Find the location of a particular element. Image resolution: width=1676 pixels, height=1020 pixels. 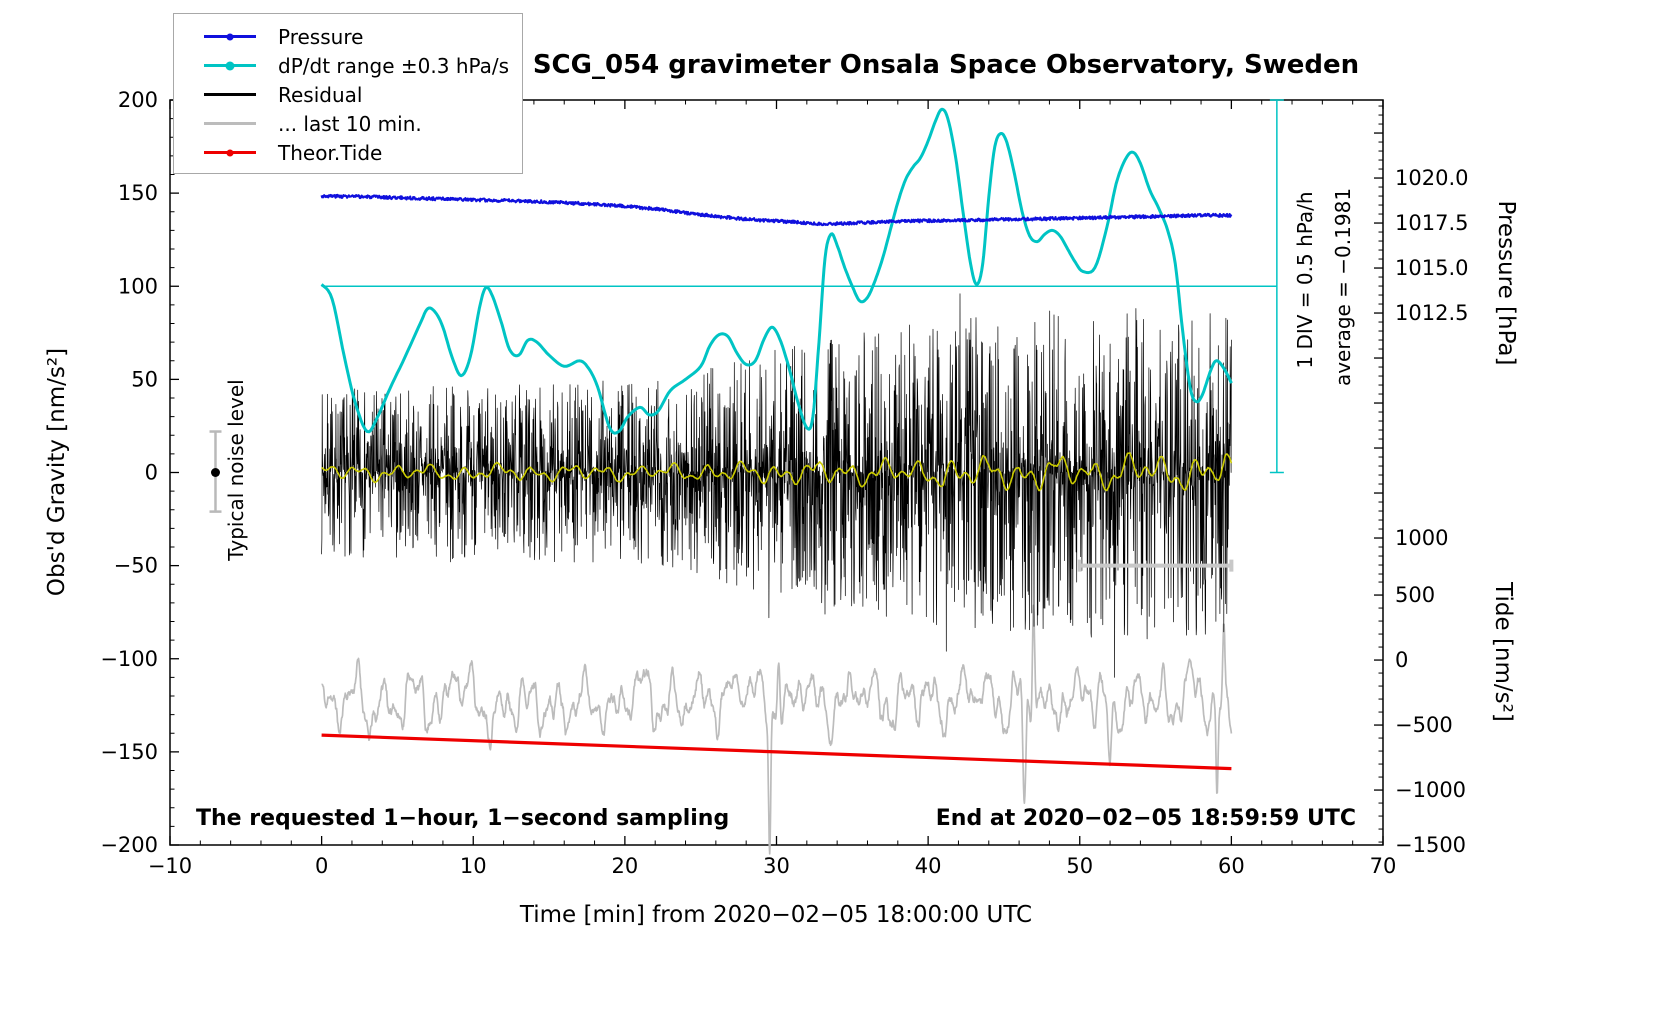

legend-label: dP/dt range ±0.3 hPa/s is located at coordinates (394, 65).